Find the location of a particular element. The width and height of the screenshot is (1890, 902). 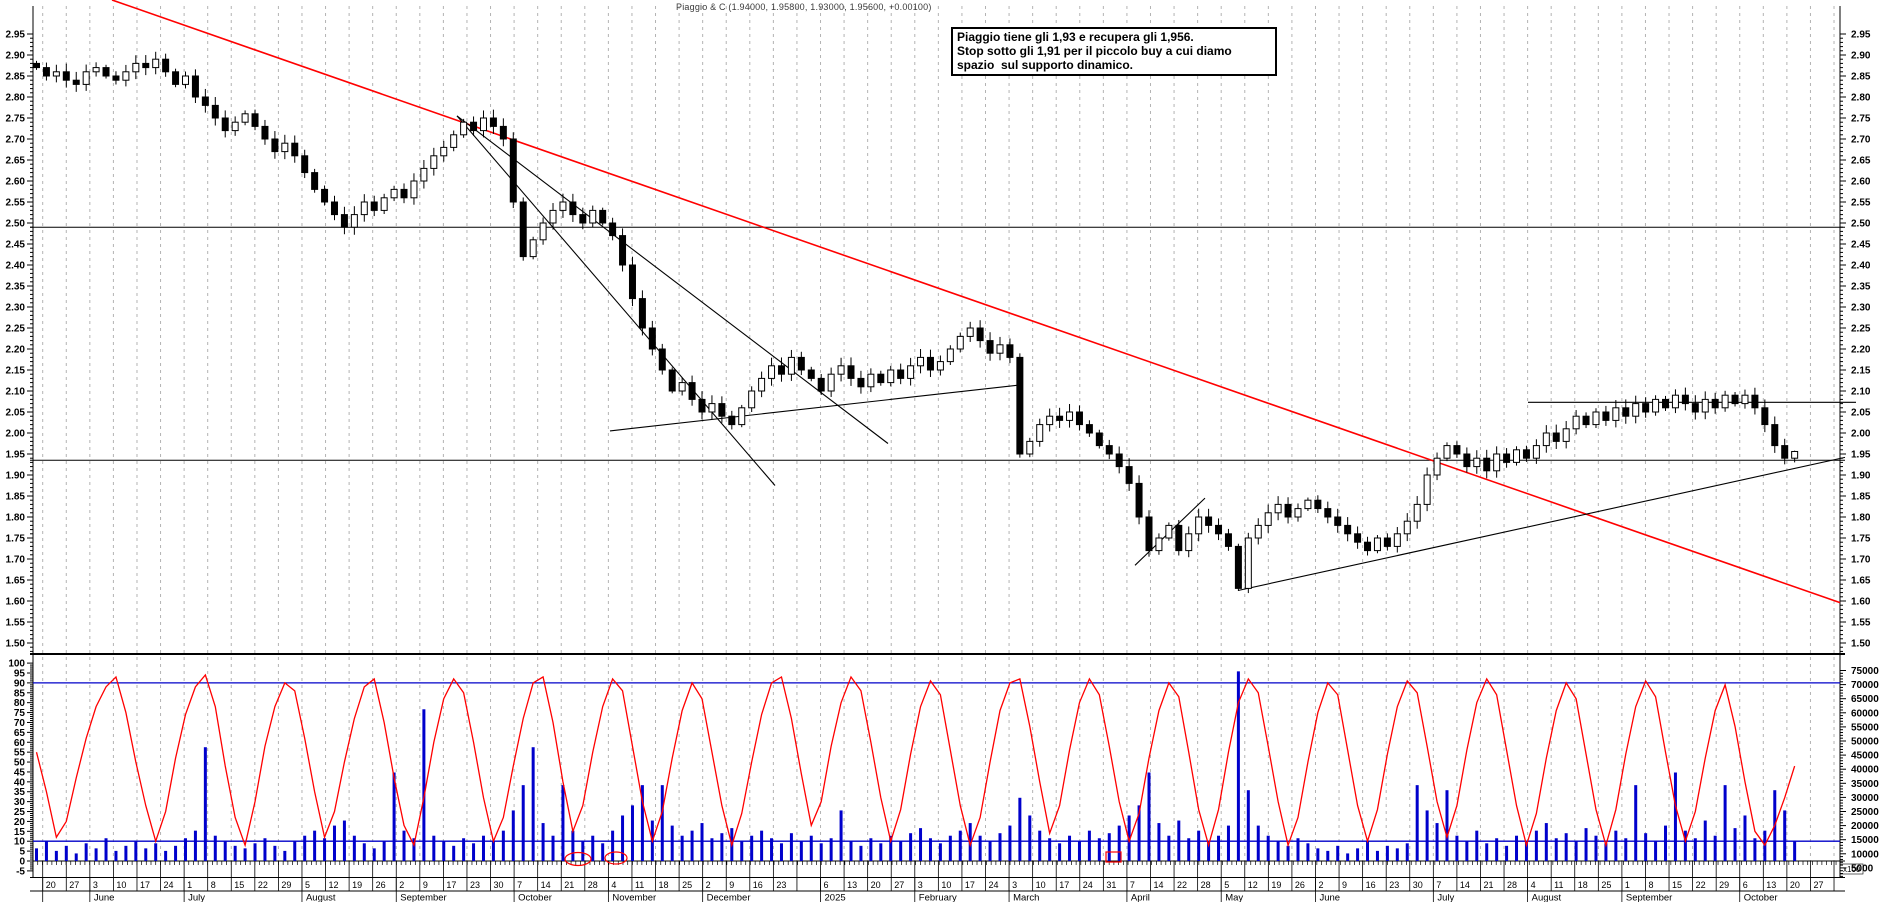

price-tick-label-right: 2.00 is located at coordinates (1861, 434).